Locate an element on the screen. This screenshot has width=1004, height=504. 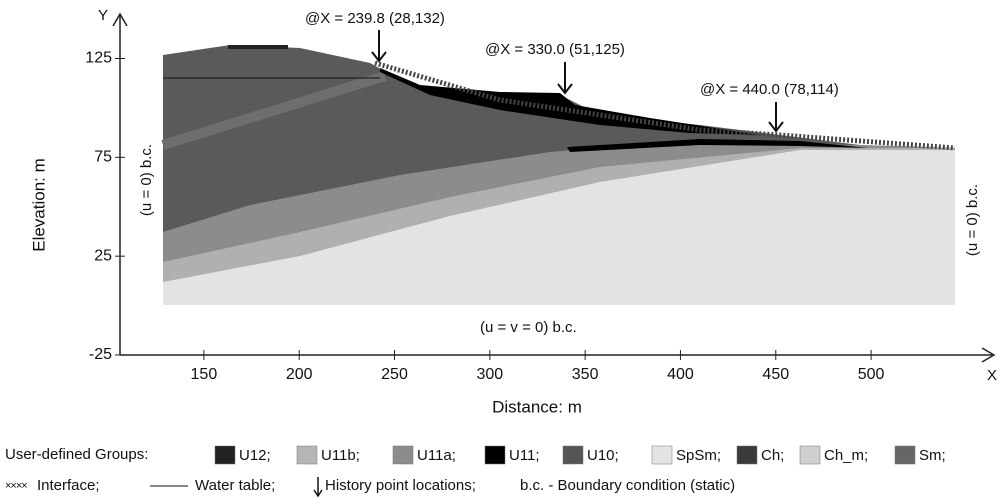
legend-title: User-defined Groups: is located at coordinates (76, 454).